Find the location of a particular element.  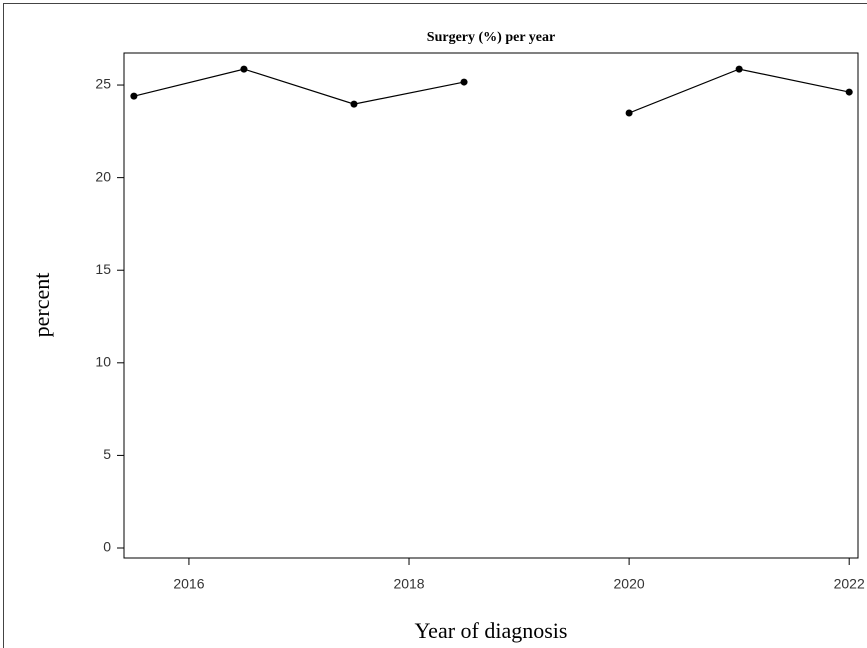

x-tick-label: 2022 is located at coordinates (849, 584).